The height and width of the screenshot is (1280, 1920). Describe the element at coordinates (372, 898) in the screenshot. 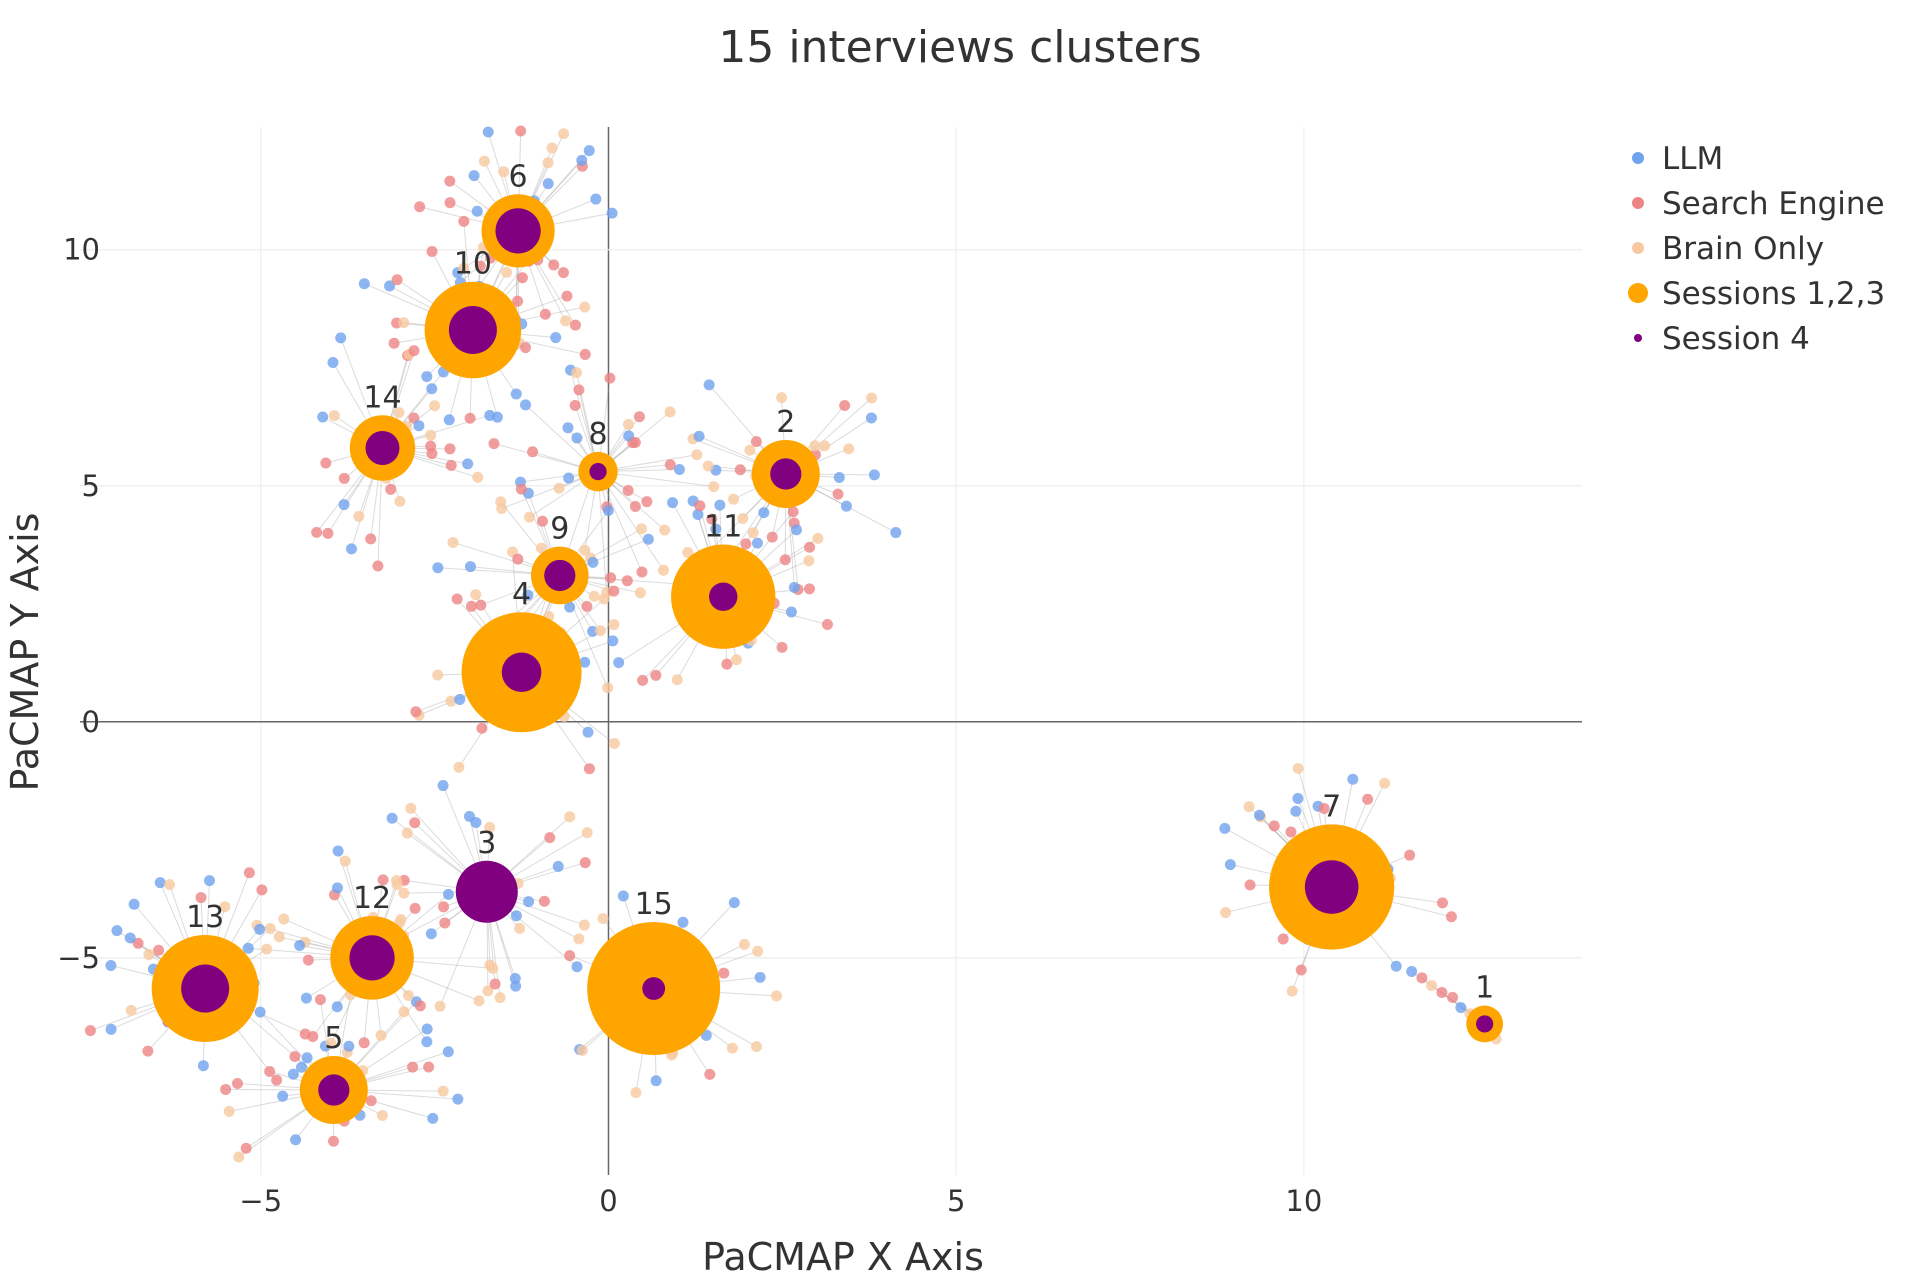

I see `cluster-label: 12` at that location.